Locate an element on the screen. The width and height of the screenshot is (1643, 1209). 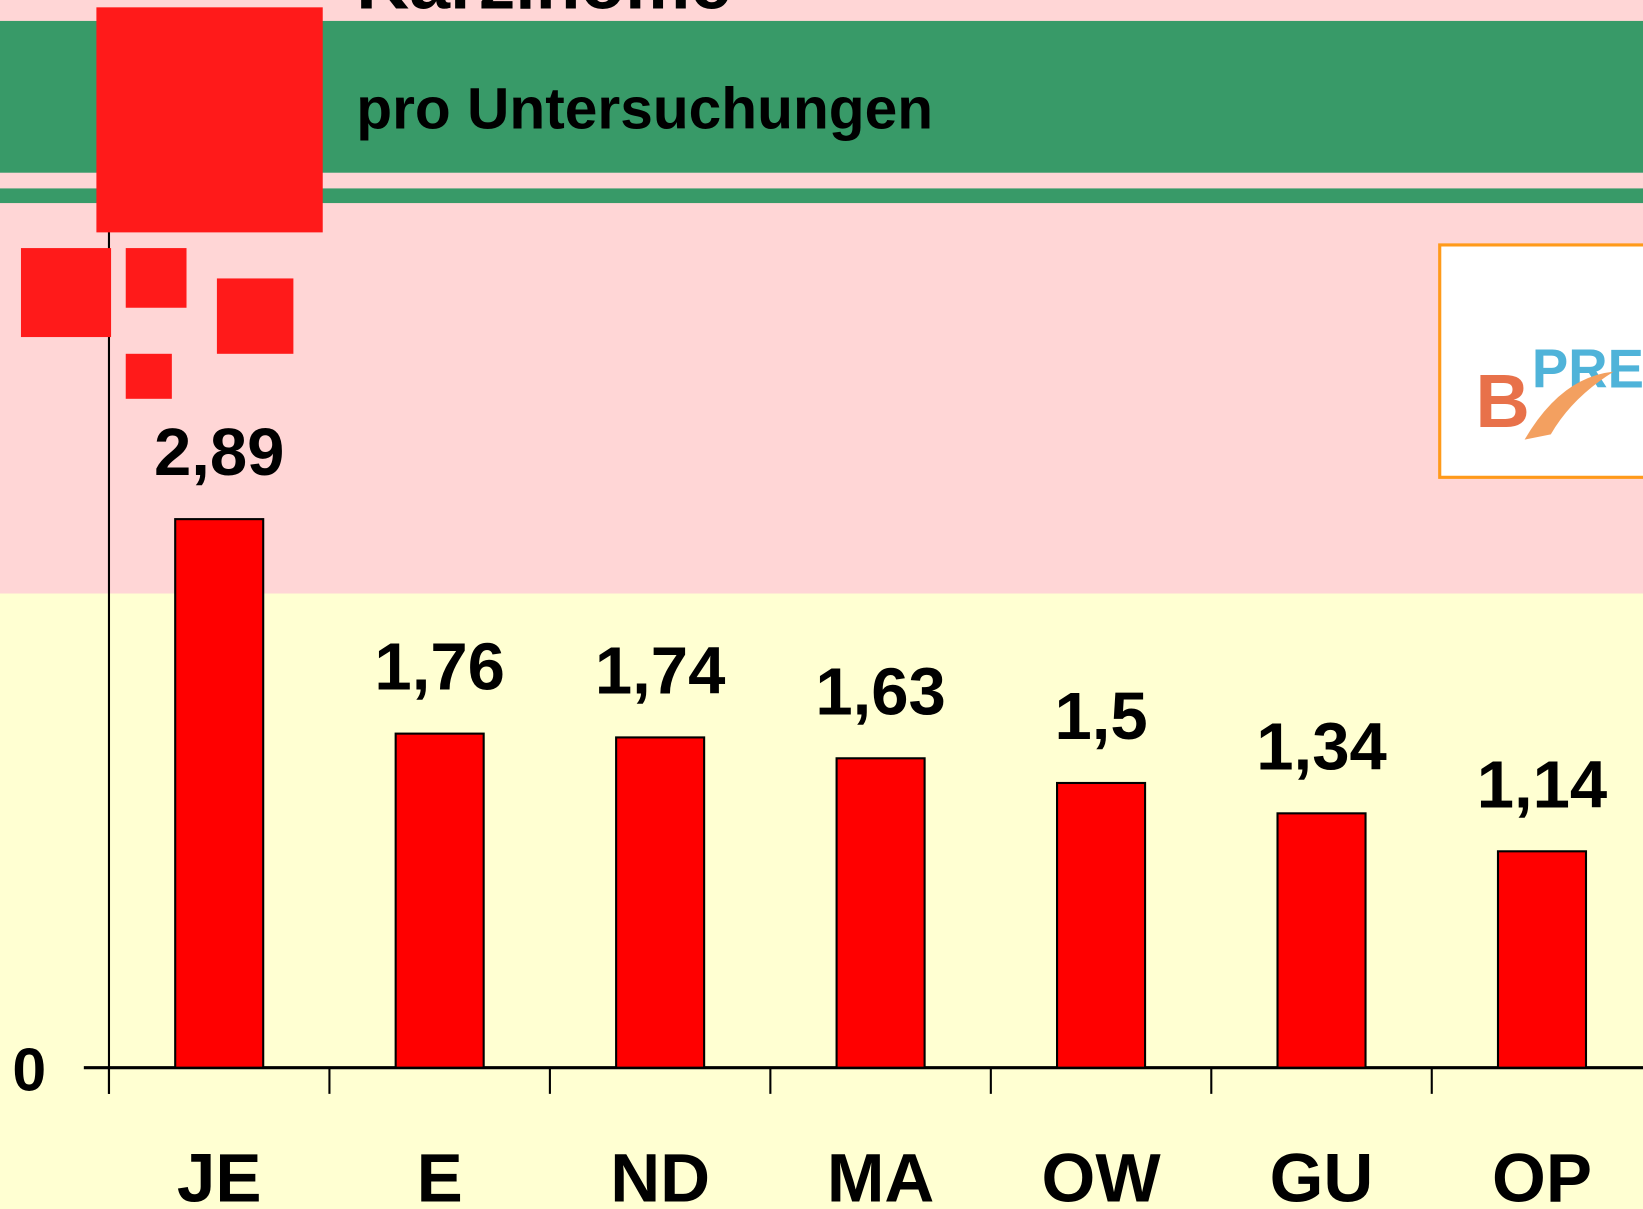
title: Karzinome is located at coordinates (543, 12).